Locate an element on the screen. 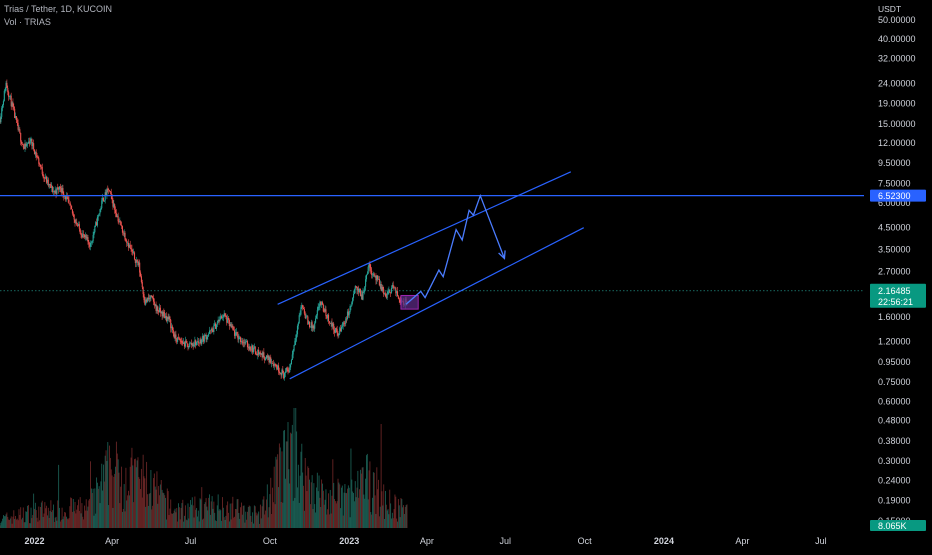  y-tick-label: 3.50000 is located at coordinates (894, 249).